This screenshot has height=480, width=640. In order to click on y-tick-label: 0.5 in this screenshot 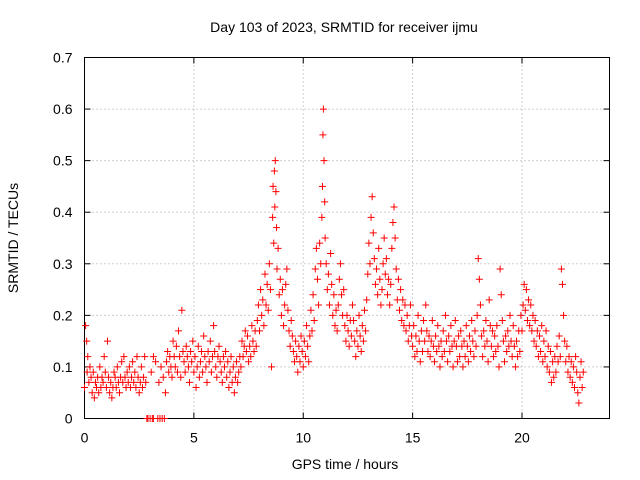, I will do `click(63, 161)`.